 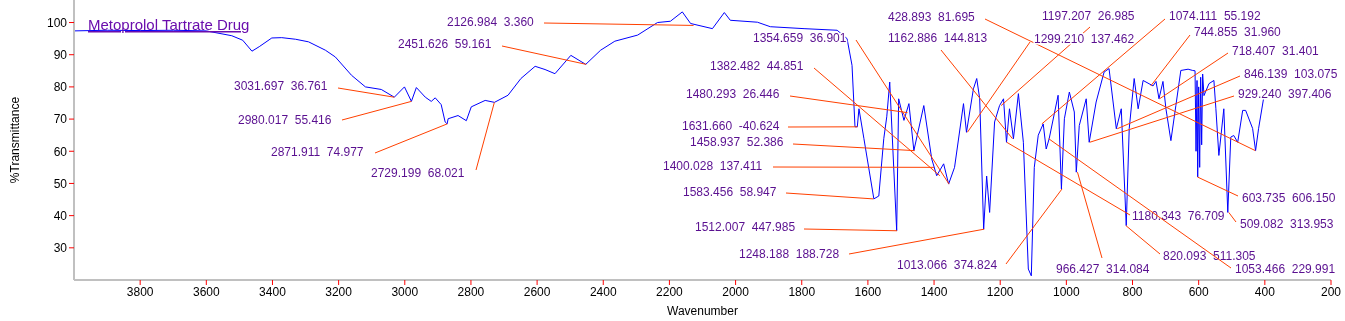 What do you see at coordinates (60, 215) in the screenshot?
I see `y-tick-label: 40` at bounding box center [60, 215].